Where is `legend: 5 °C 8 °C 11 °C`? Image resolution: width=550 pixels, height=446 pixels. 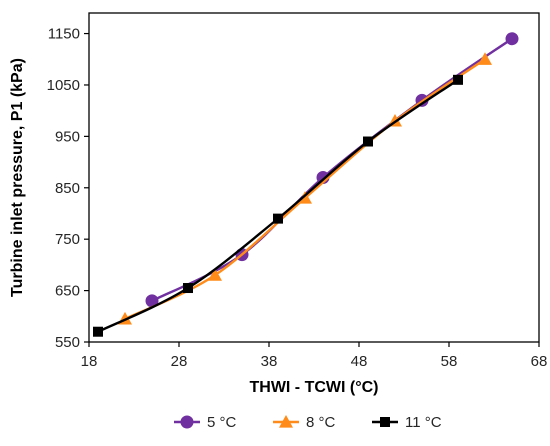 legend: 5 °C 8 °C 11 °C is located at coordinates (308, 422).